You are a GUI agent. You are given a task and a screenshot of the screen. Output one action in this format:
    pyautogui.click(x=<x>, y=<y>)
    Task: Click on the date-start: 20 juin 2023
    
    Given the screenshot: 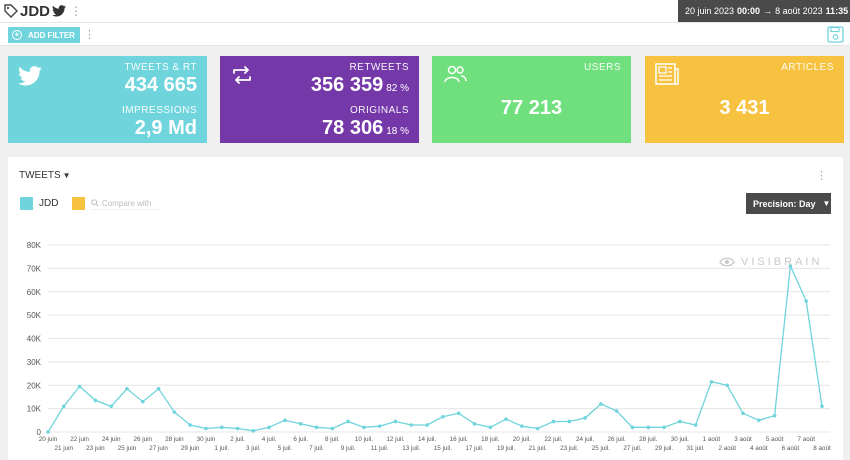 What is the action you would take?
    pyautogui.click(x=710, y=11)
    